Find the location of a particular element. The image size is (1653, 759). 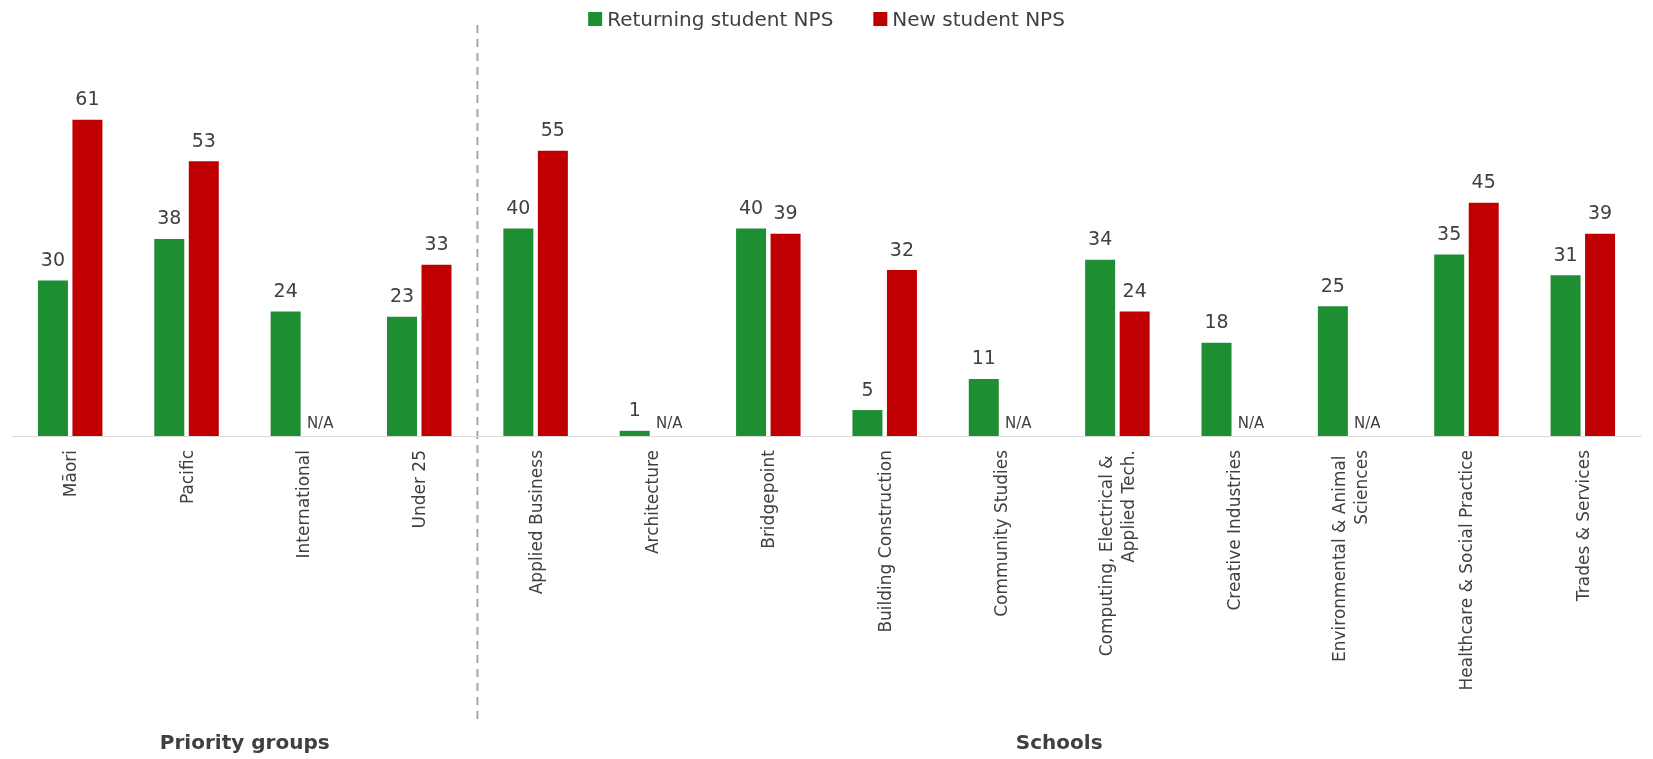

x-tick-label: Building Construction is located at coordinates (884, 541).